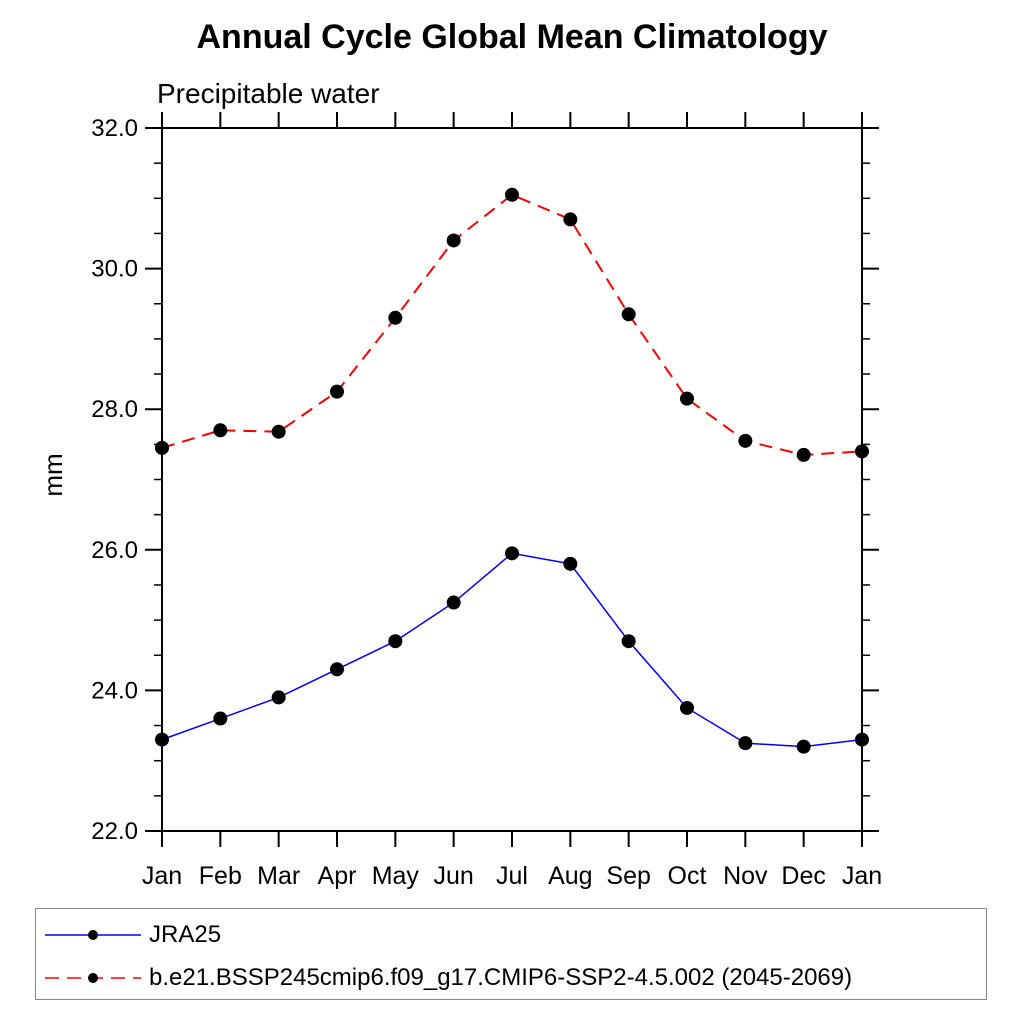 The image size is (1024, 1024). What do you see at coordinates (114, 831) in the screenshot?
I see `y-tick-label: 22.0` at bounding box center [114, 831].